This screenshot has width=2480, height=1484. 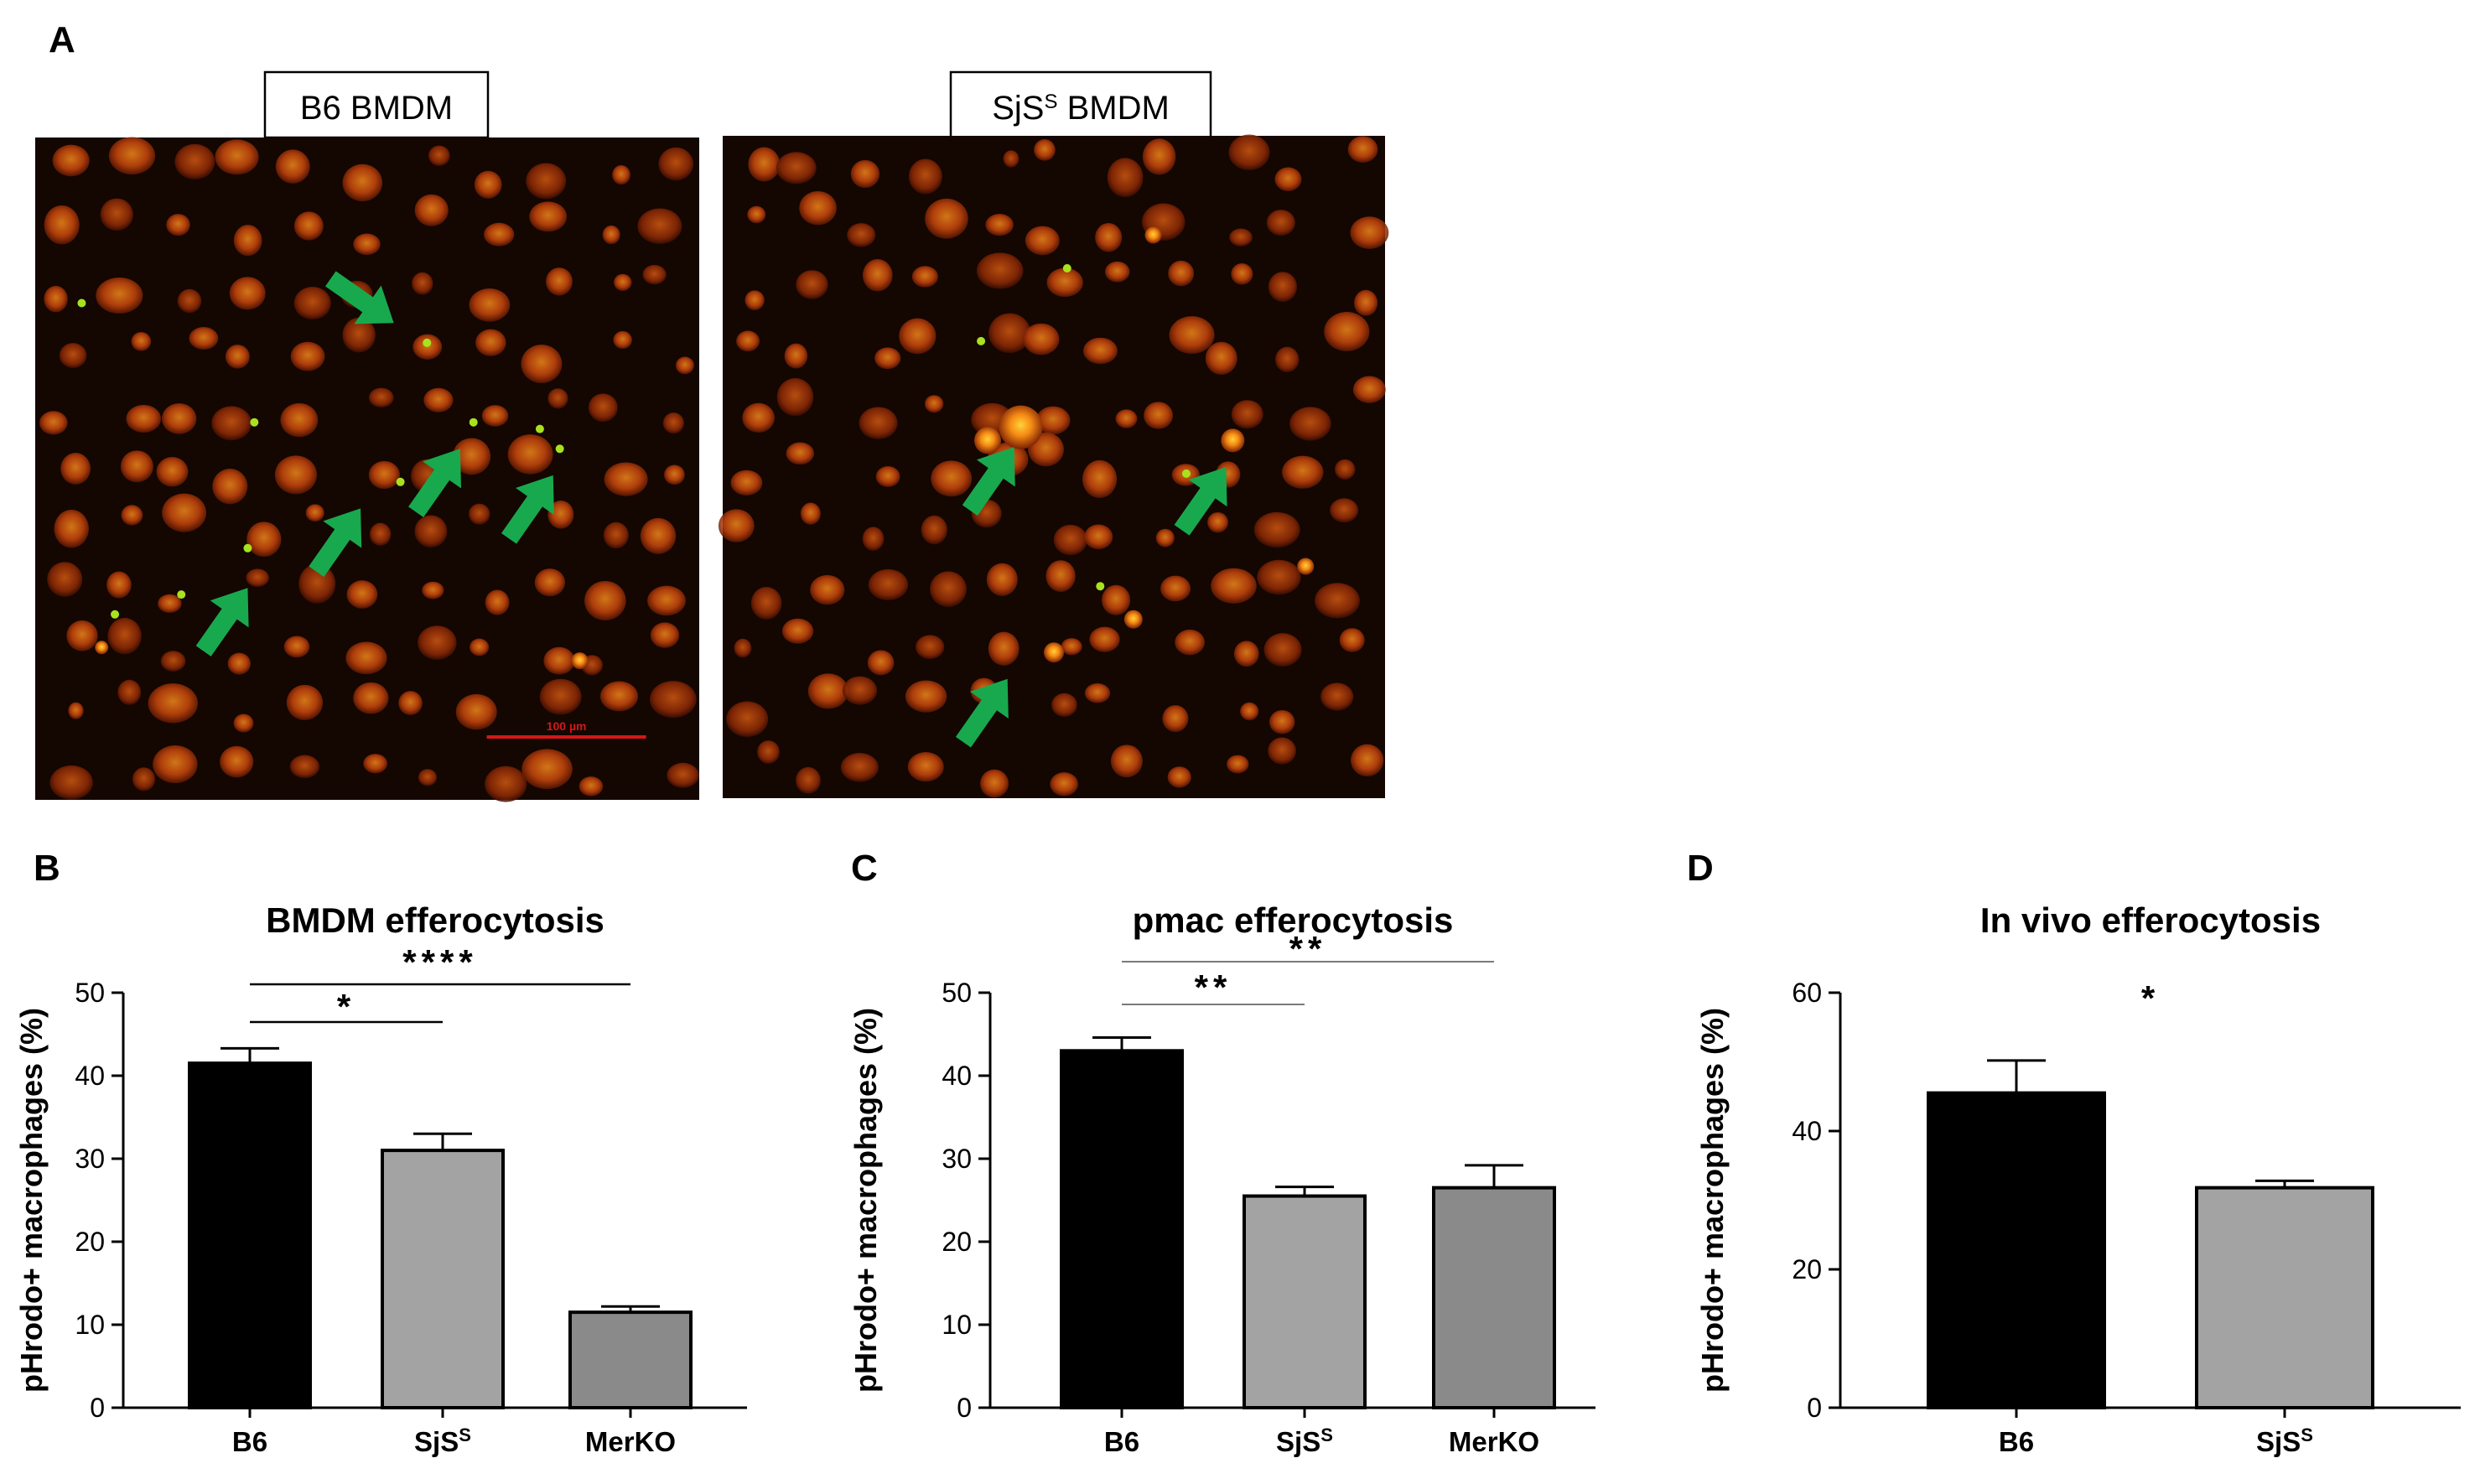 I want to click on chart-title: BMDM efferocytosis, so click(x=435, y=920).